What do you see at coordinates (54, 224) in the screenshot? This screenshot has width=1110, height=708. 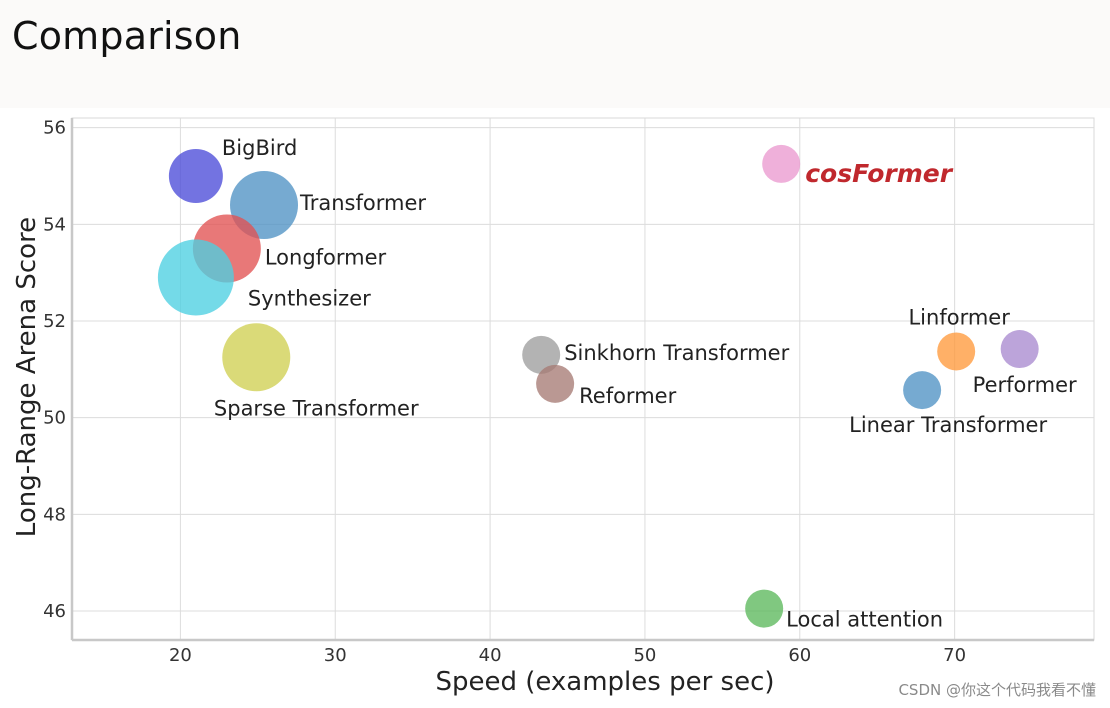 I see `y-tick-label: 54` at bounding box center [54, 224].